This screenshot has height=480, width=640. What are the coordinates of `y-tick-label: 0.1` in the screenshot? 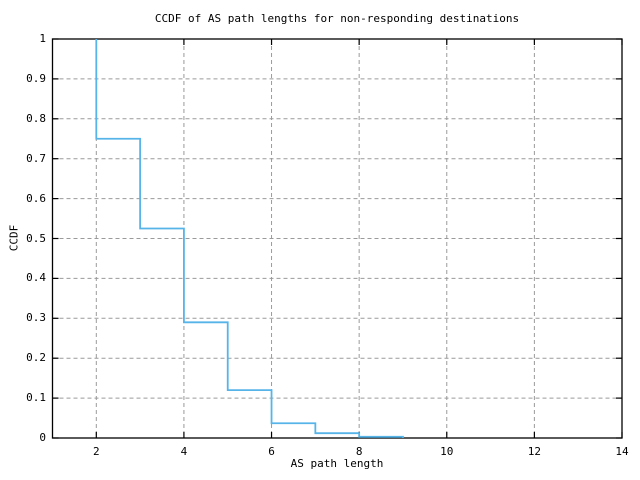 It's located at (36, 398).